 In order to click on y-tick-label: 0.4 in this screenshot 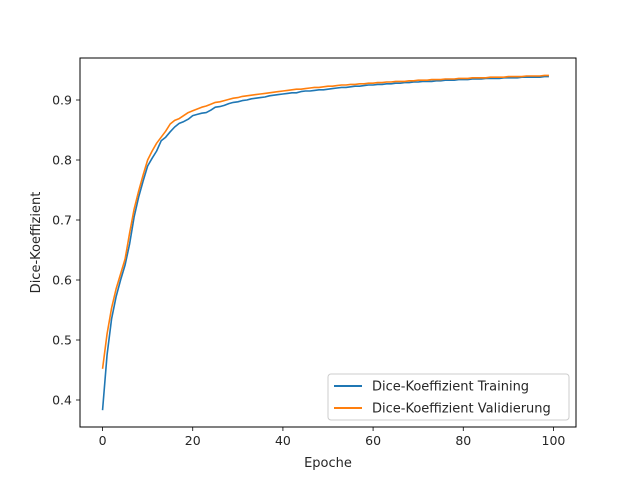, I will do `click(62, 400)`.